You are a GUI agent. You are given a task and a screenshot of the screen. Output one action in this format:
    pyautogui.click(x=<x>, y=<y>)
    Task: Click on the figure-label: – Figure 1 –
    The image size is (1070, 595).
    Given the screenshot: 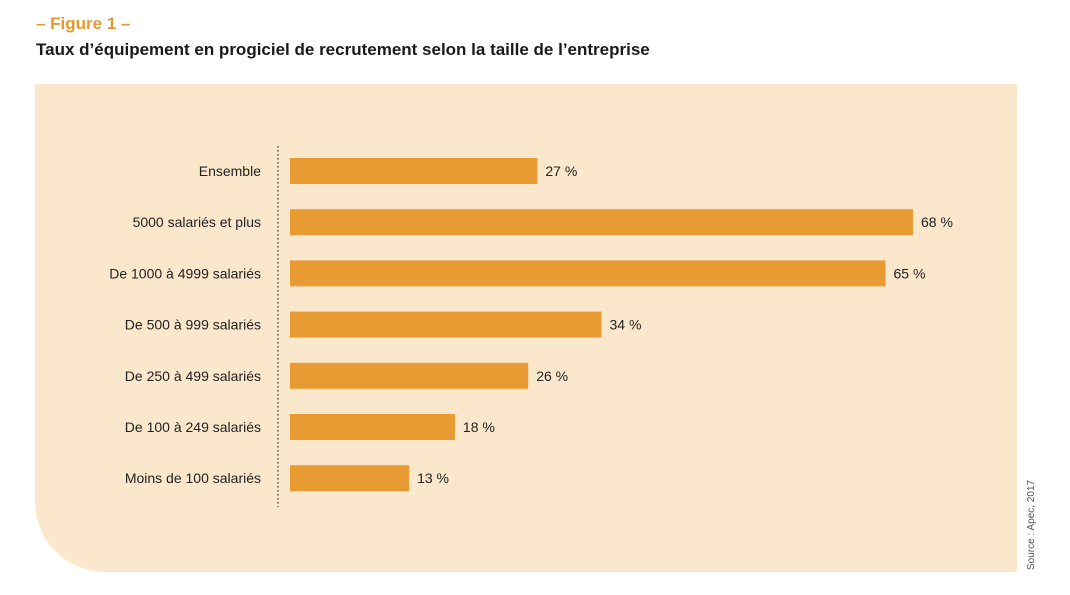 What is the action you would take?
    pyautogui.click(x=83, y=23)
    